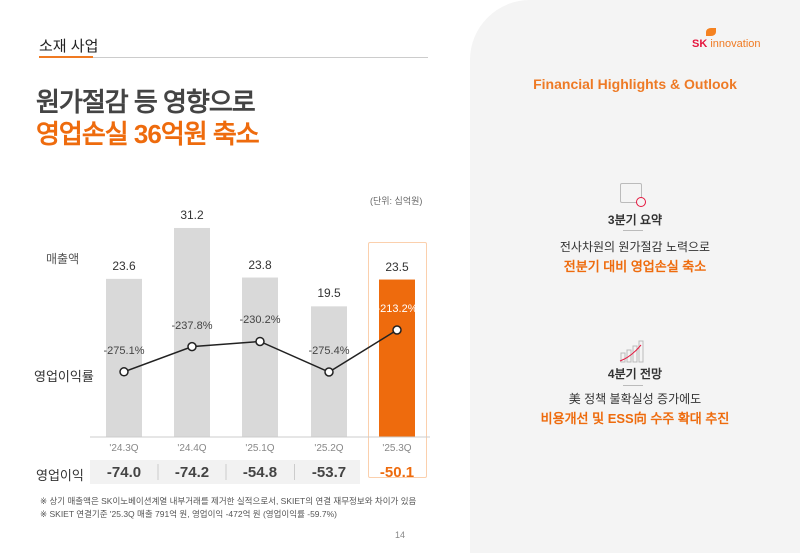 The image size is (800, 553). Describe the element at coordinates (400, 535) in the screenshot. I see `page-number: 14` at that location.